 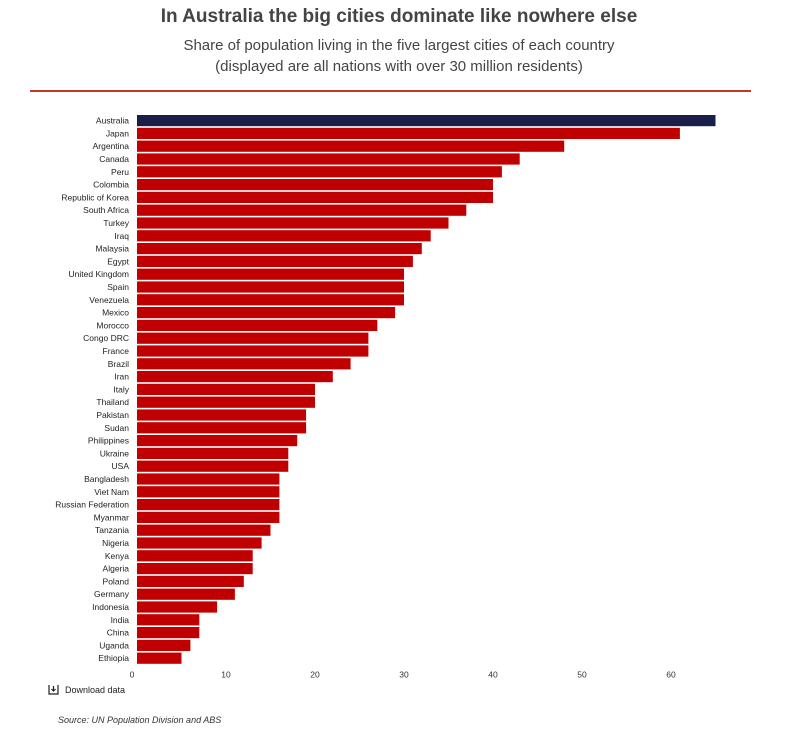 What do you see at coordinates (493, 674) in the screenshot?
I see `x-tick-label: 40` at bounding box center [493, 674].